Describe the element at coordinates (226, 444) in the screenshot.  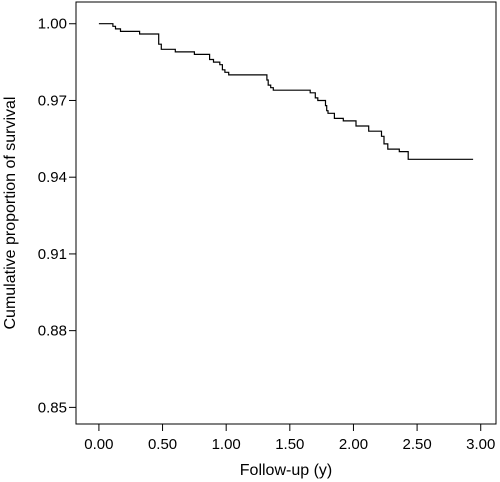
I see `x-tick-label: 1.00` at that location.